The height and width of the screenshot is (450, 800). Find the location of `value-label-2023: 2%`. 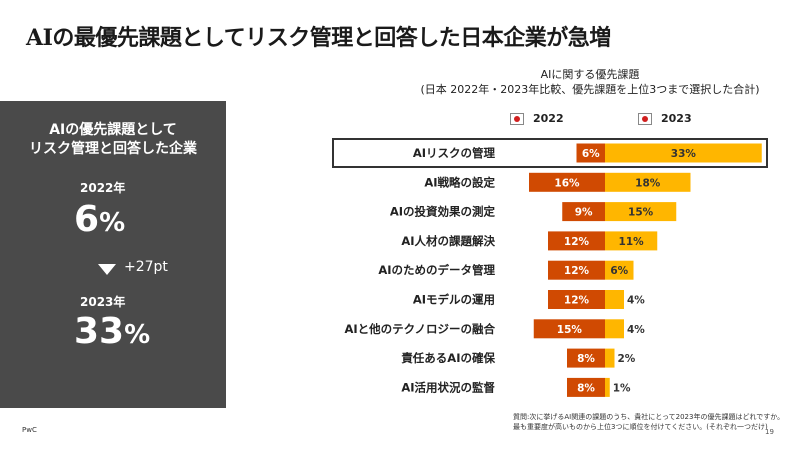

value-label-2023: 2% is located at coordinates (627, 359).